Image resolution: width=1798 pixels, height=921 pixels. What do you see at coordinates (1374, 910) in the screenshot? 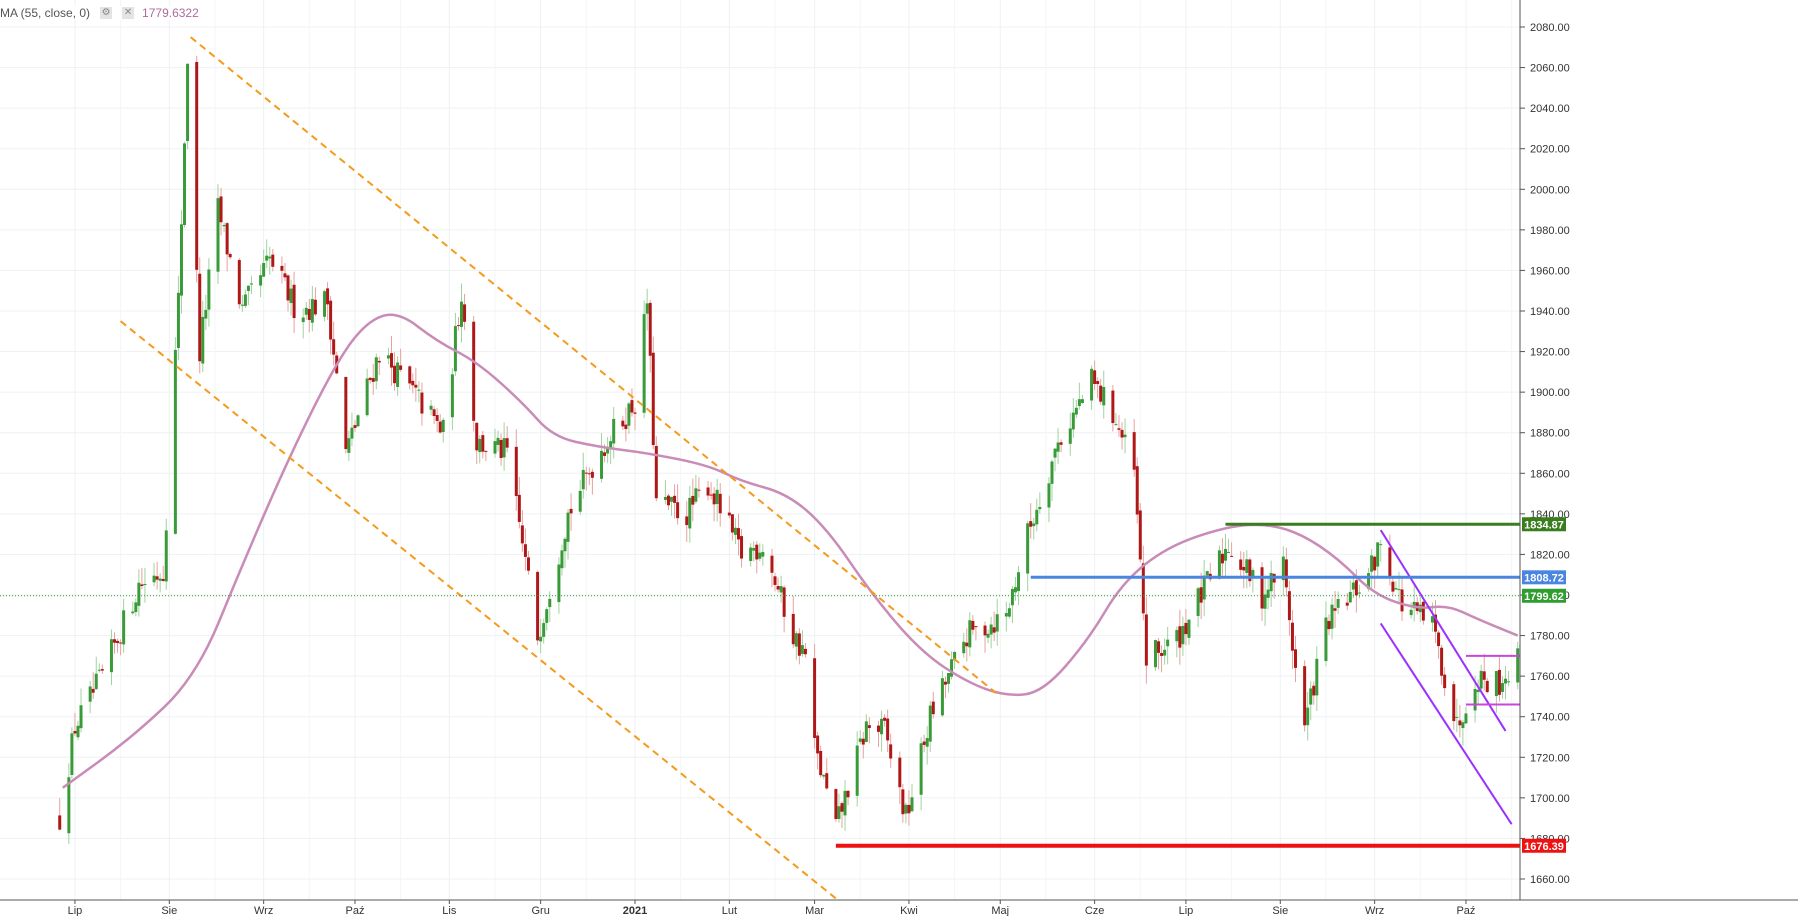
I see `time-tick-label: Wrz` at bounding box center [1374, 910].